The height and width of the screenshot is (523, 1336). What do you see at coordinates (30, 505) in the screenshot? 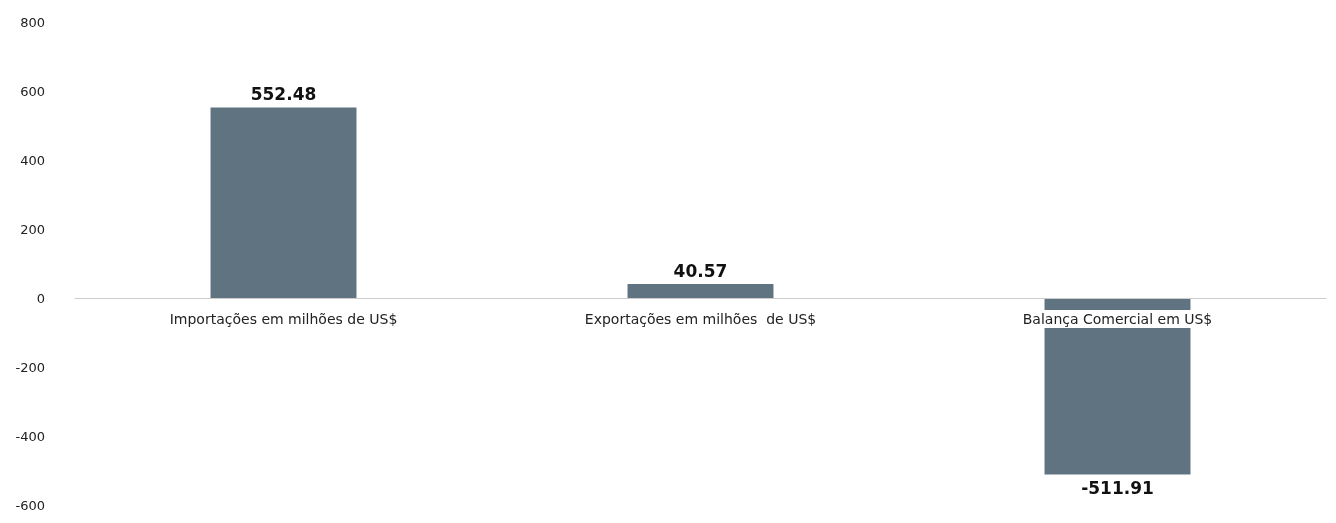
I see `y-tick-label: -600` at bounding box center [30, 505].